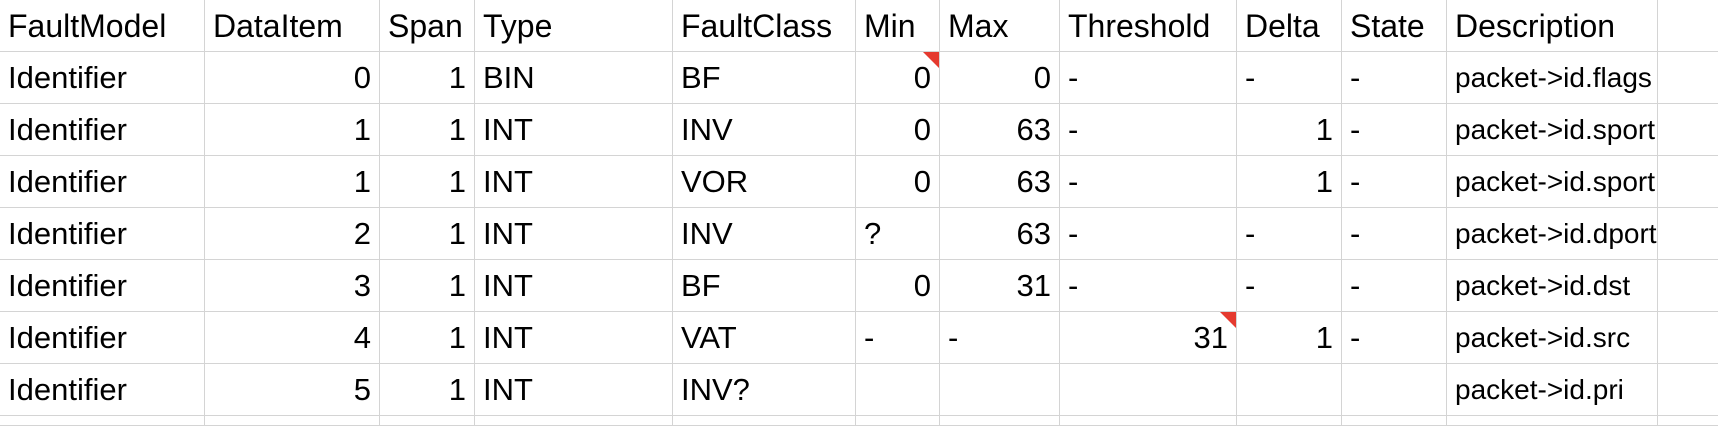  Describe the element at coordinates (898, 78) in the screenshot. I see `cell-min-with-comment: 0` at that location.